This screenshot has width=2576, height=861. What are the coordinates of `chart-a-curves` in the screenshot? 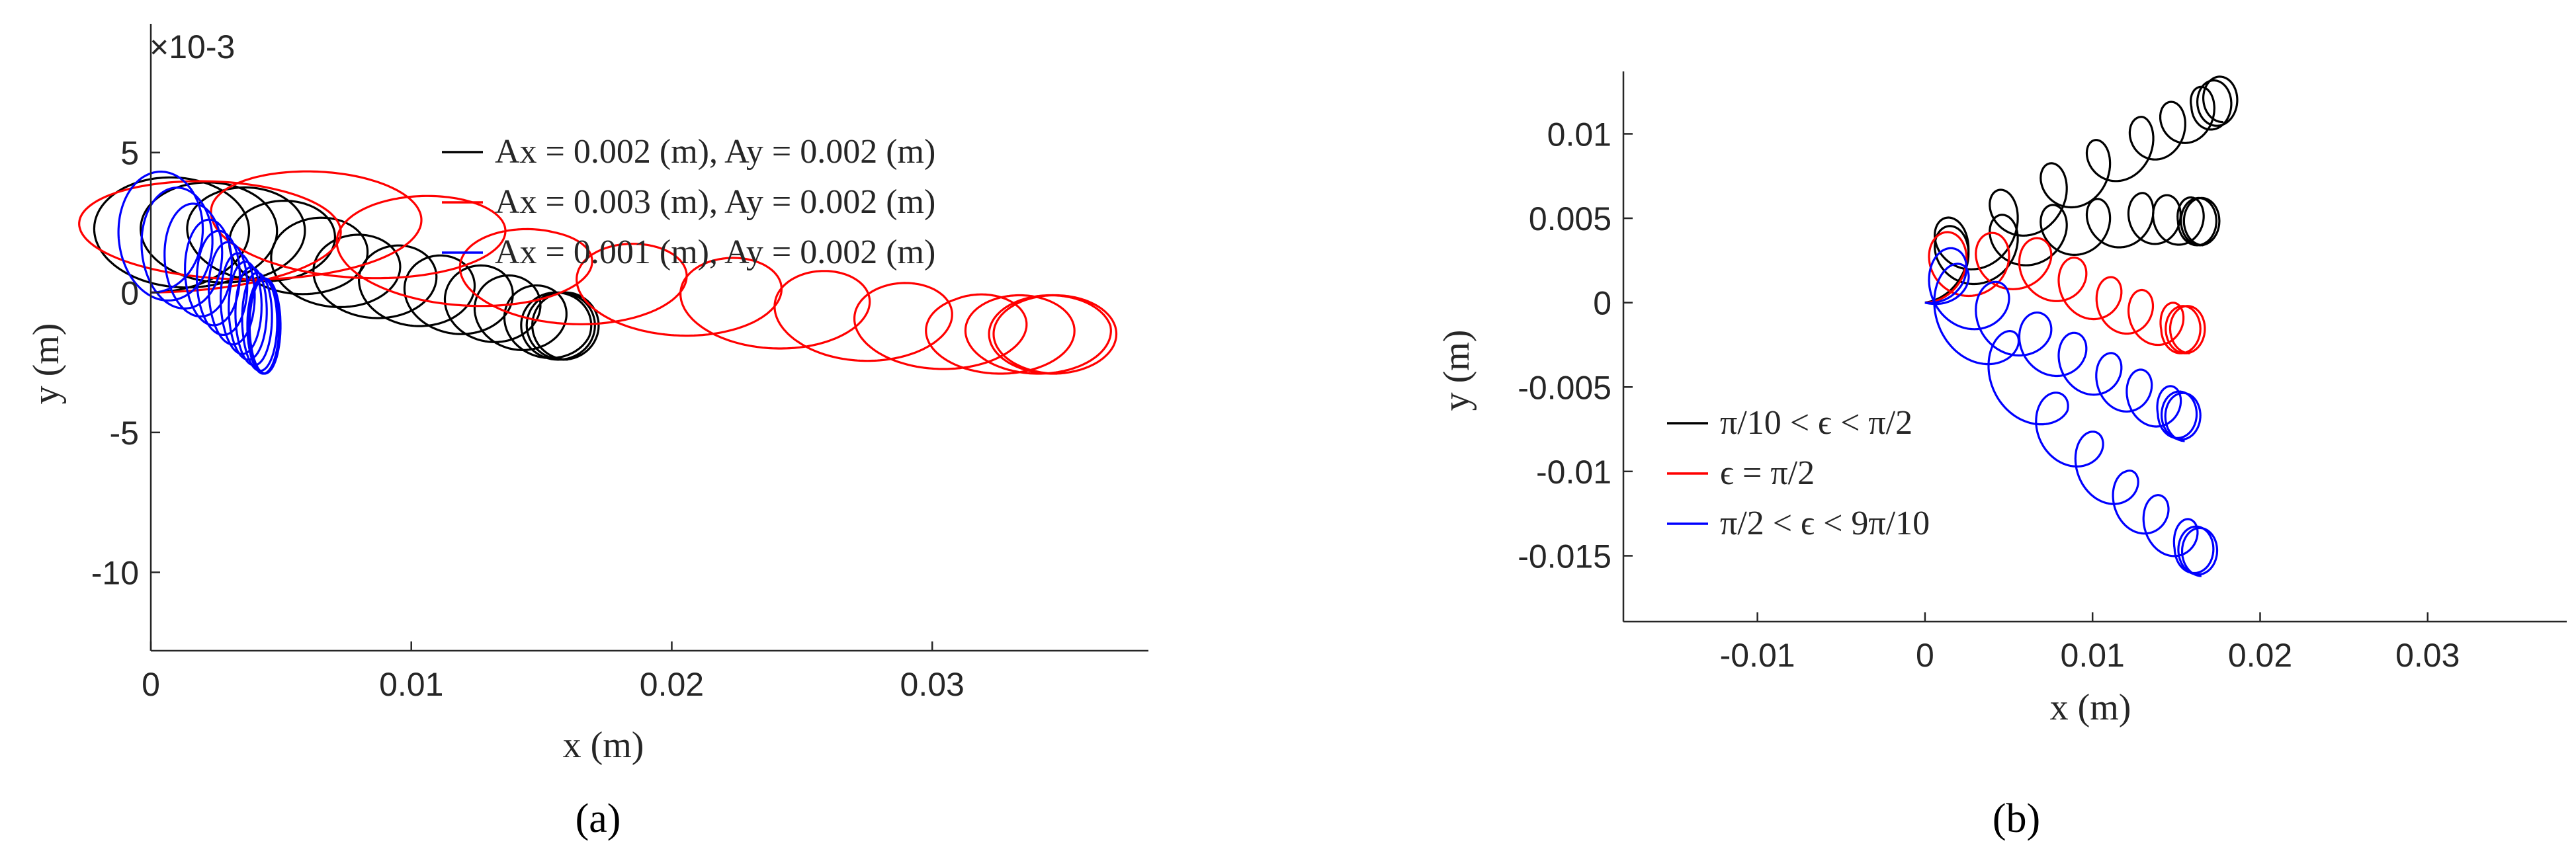 It's located at (598, 272).